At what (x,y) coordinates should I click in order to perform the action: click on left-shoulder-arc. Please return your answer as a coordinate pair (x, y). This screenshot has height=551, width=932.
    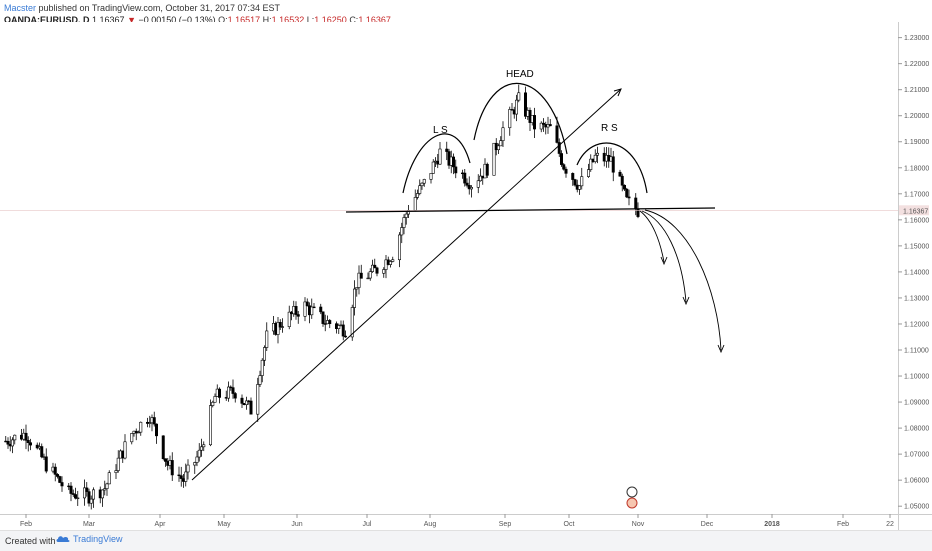
    Looking at the image, I should click on (436, 163).